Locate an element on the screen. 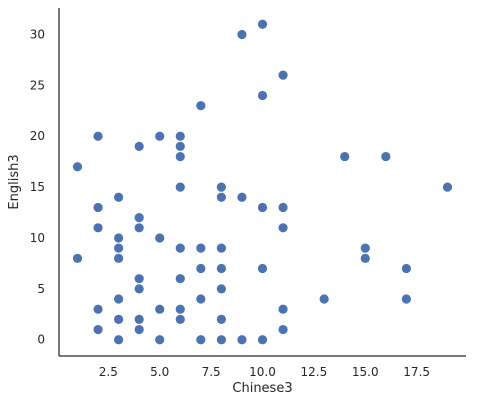  y-tick-label: 30 is located at coordinates (37, 34).